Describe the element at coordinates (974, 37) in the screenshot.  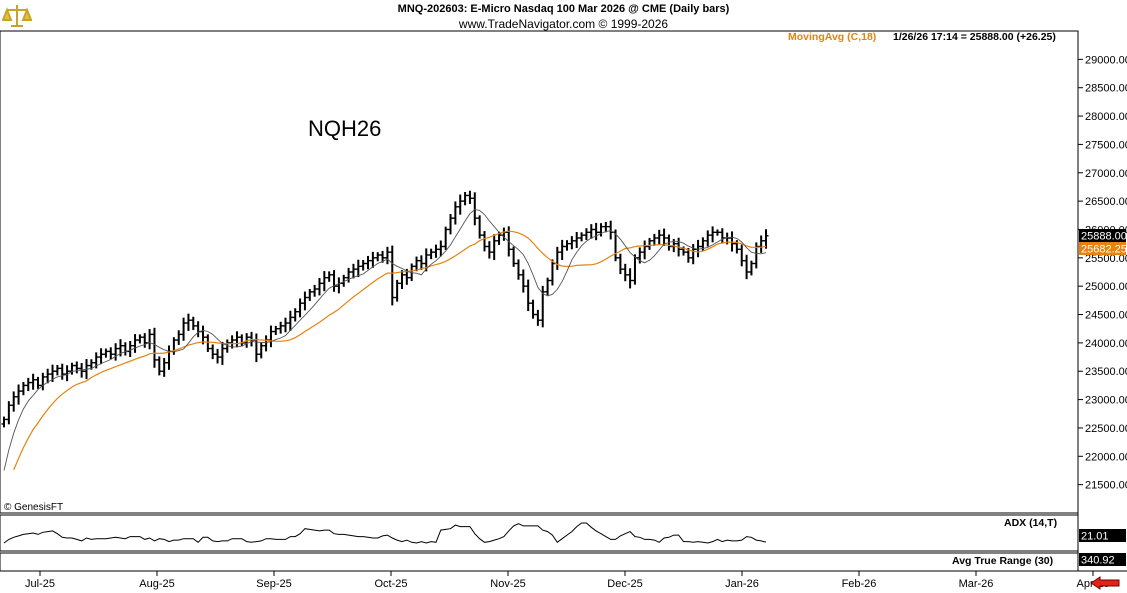
I see `last-quote: 1/26/26 17:14 = 25888.00 (+26.25)` at that location.